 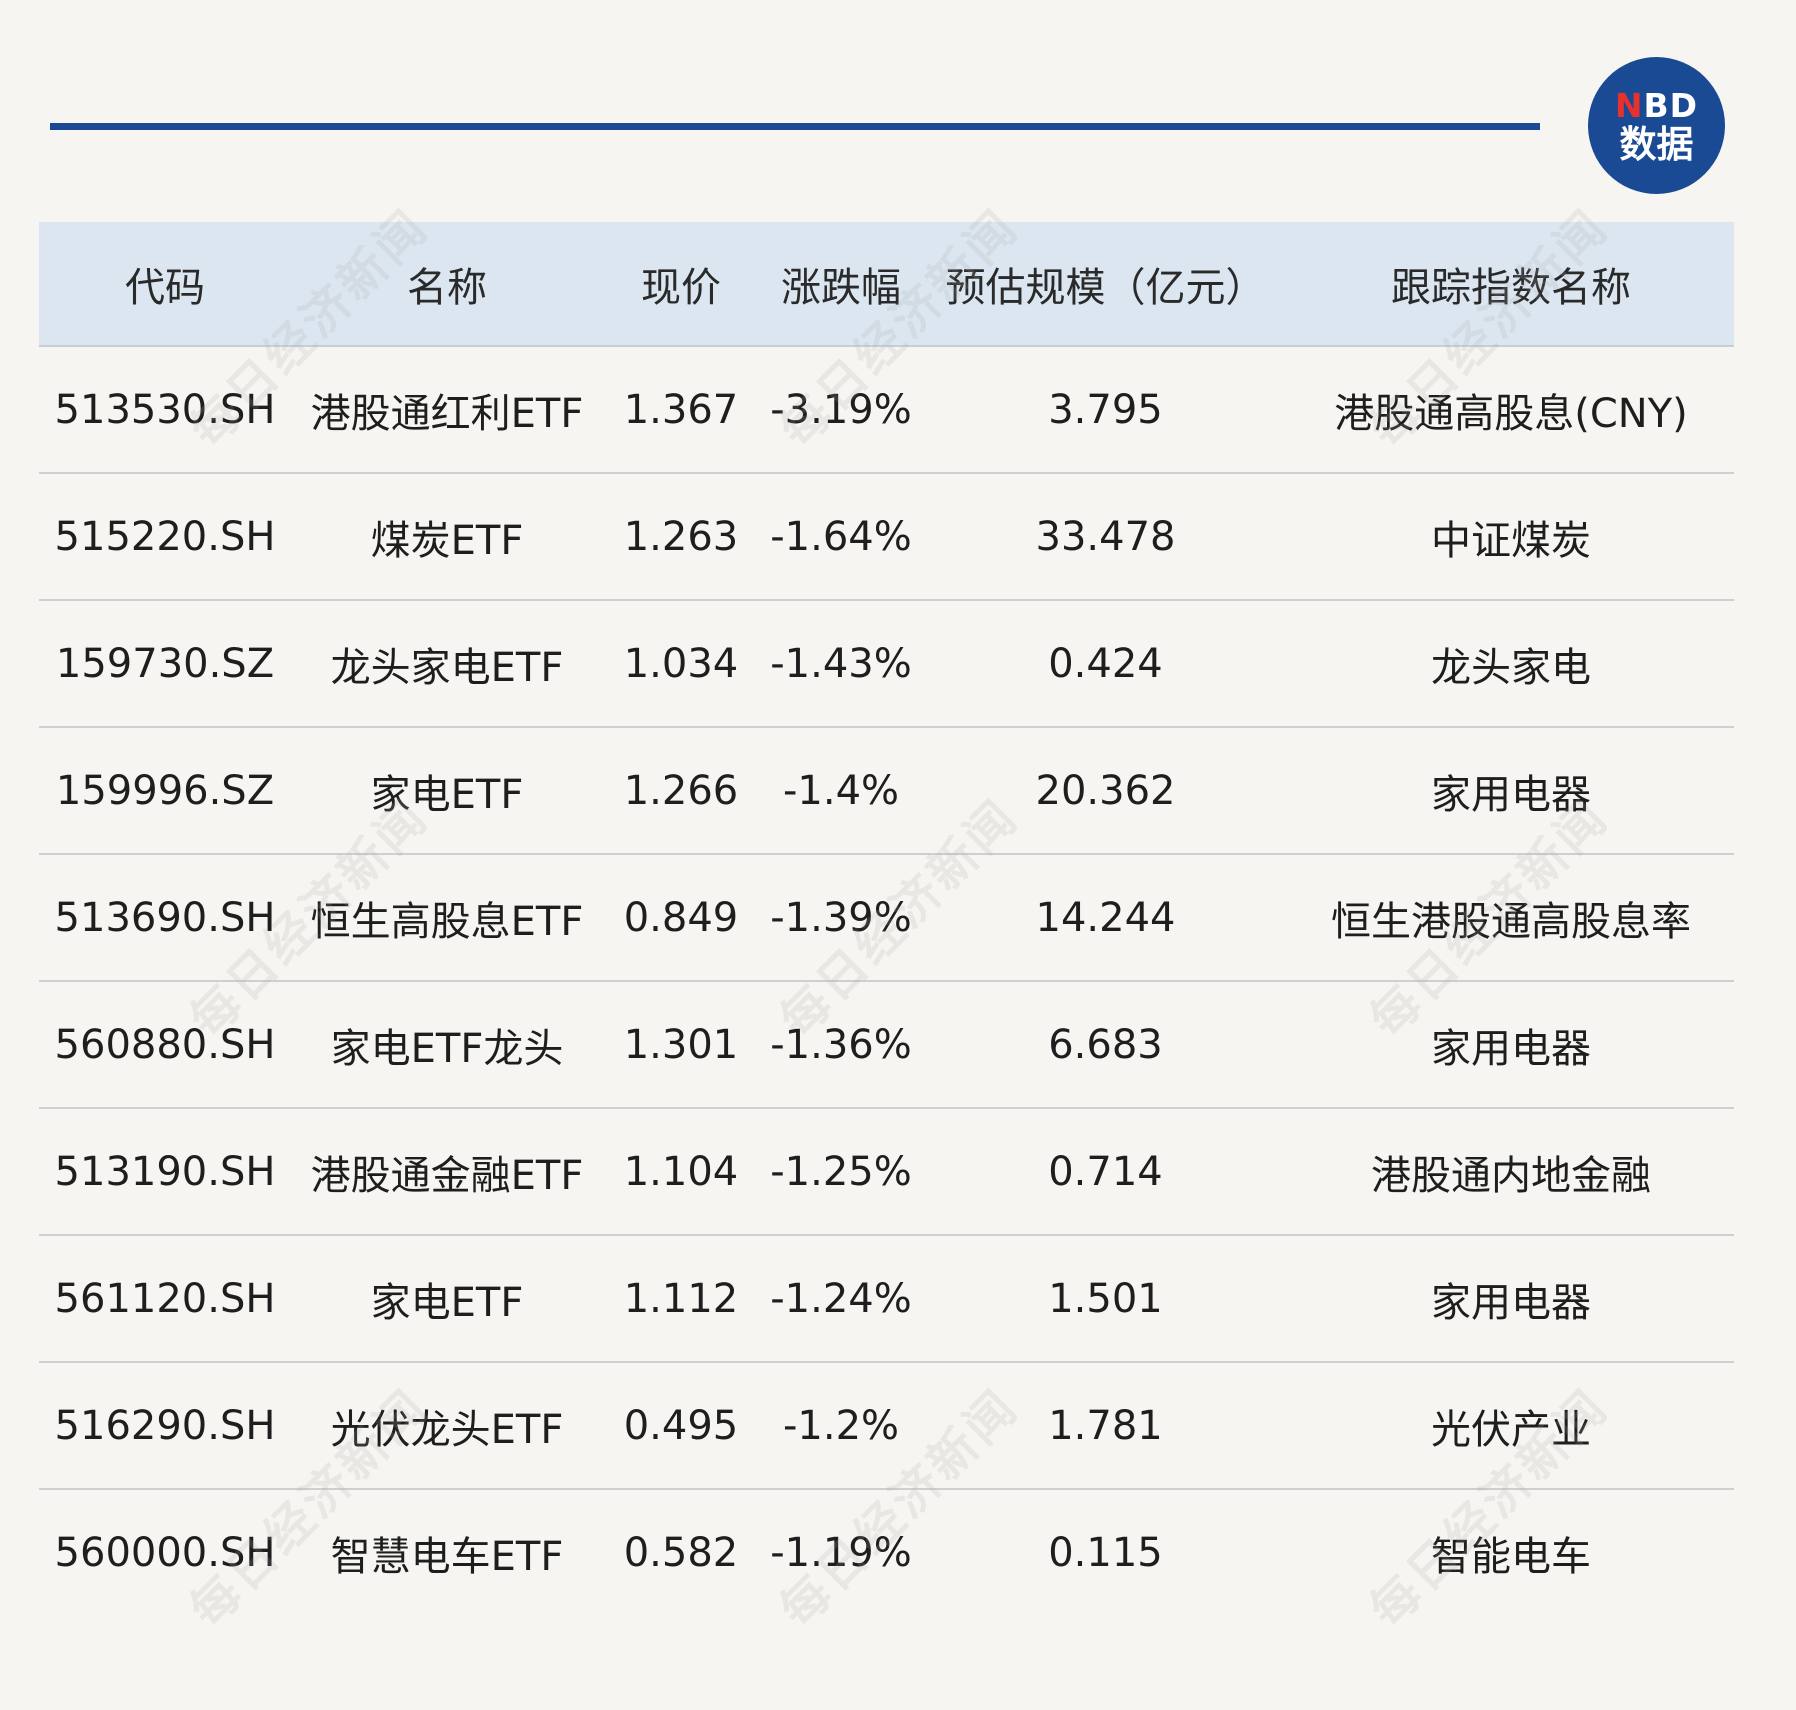 I want to click on cell-price: 1.034, so click(x=681, y=663).